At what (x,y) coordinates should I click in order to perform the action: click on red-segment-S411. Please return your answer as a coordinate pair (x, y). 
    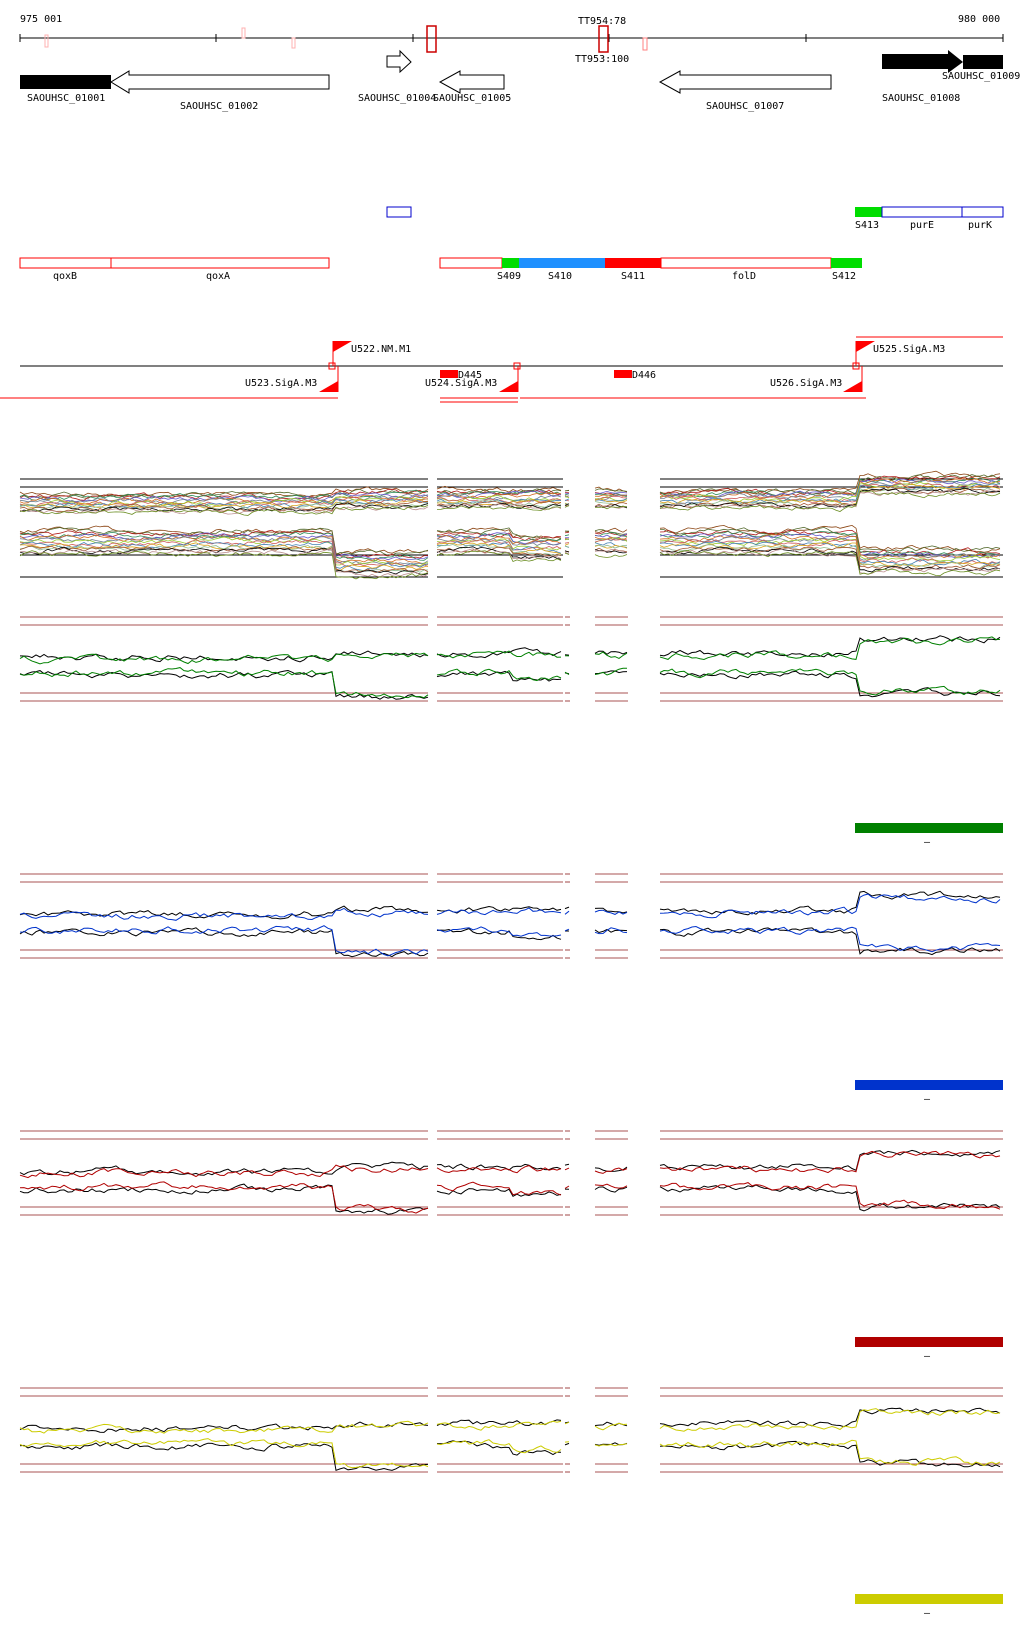
    Looking at the image, I should click on (633, 263).